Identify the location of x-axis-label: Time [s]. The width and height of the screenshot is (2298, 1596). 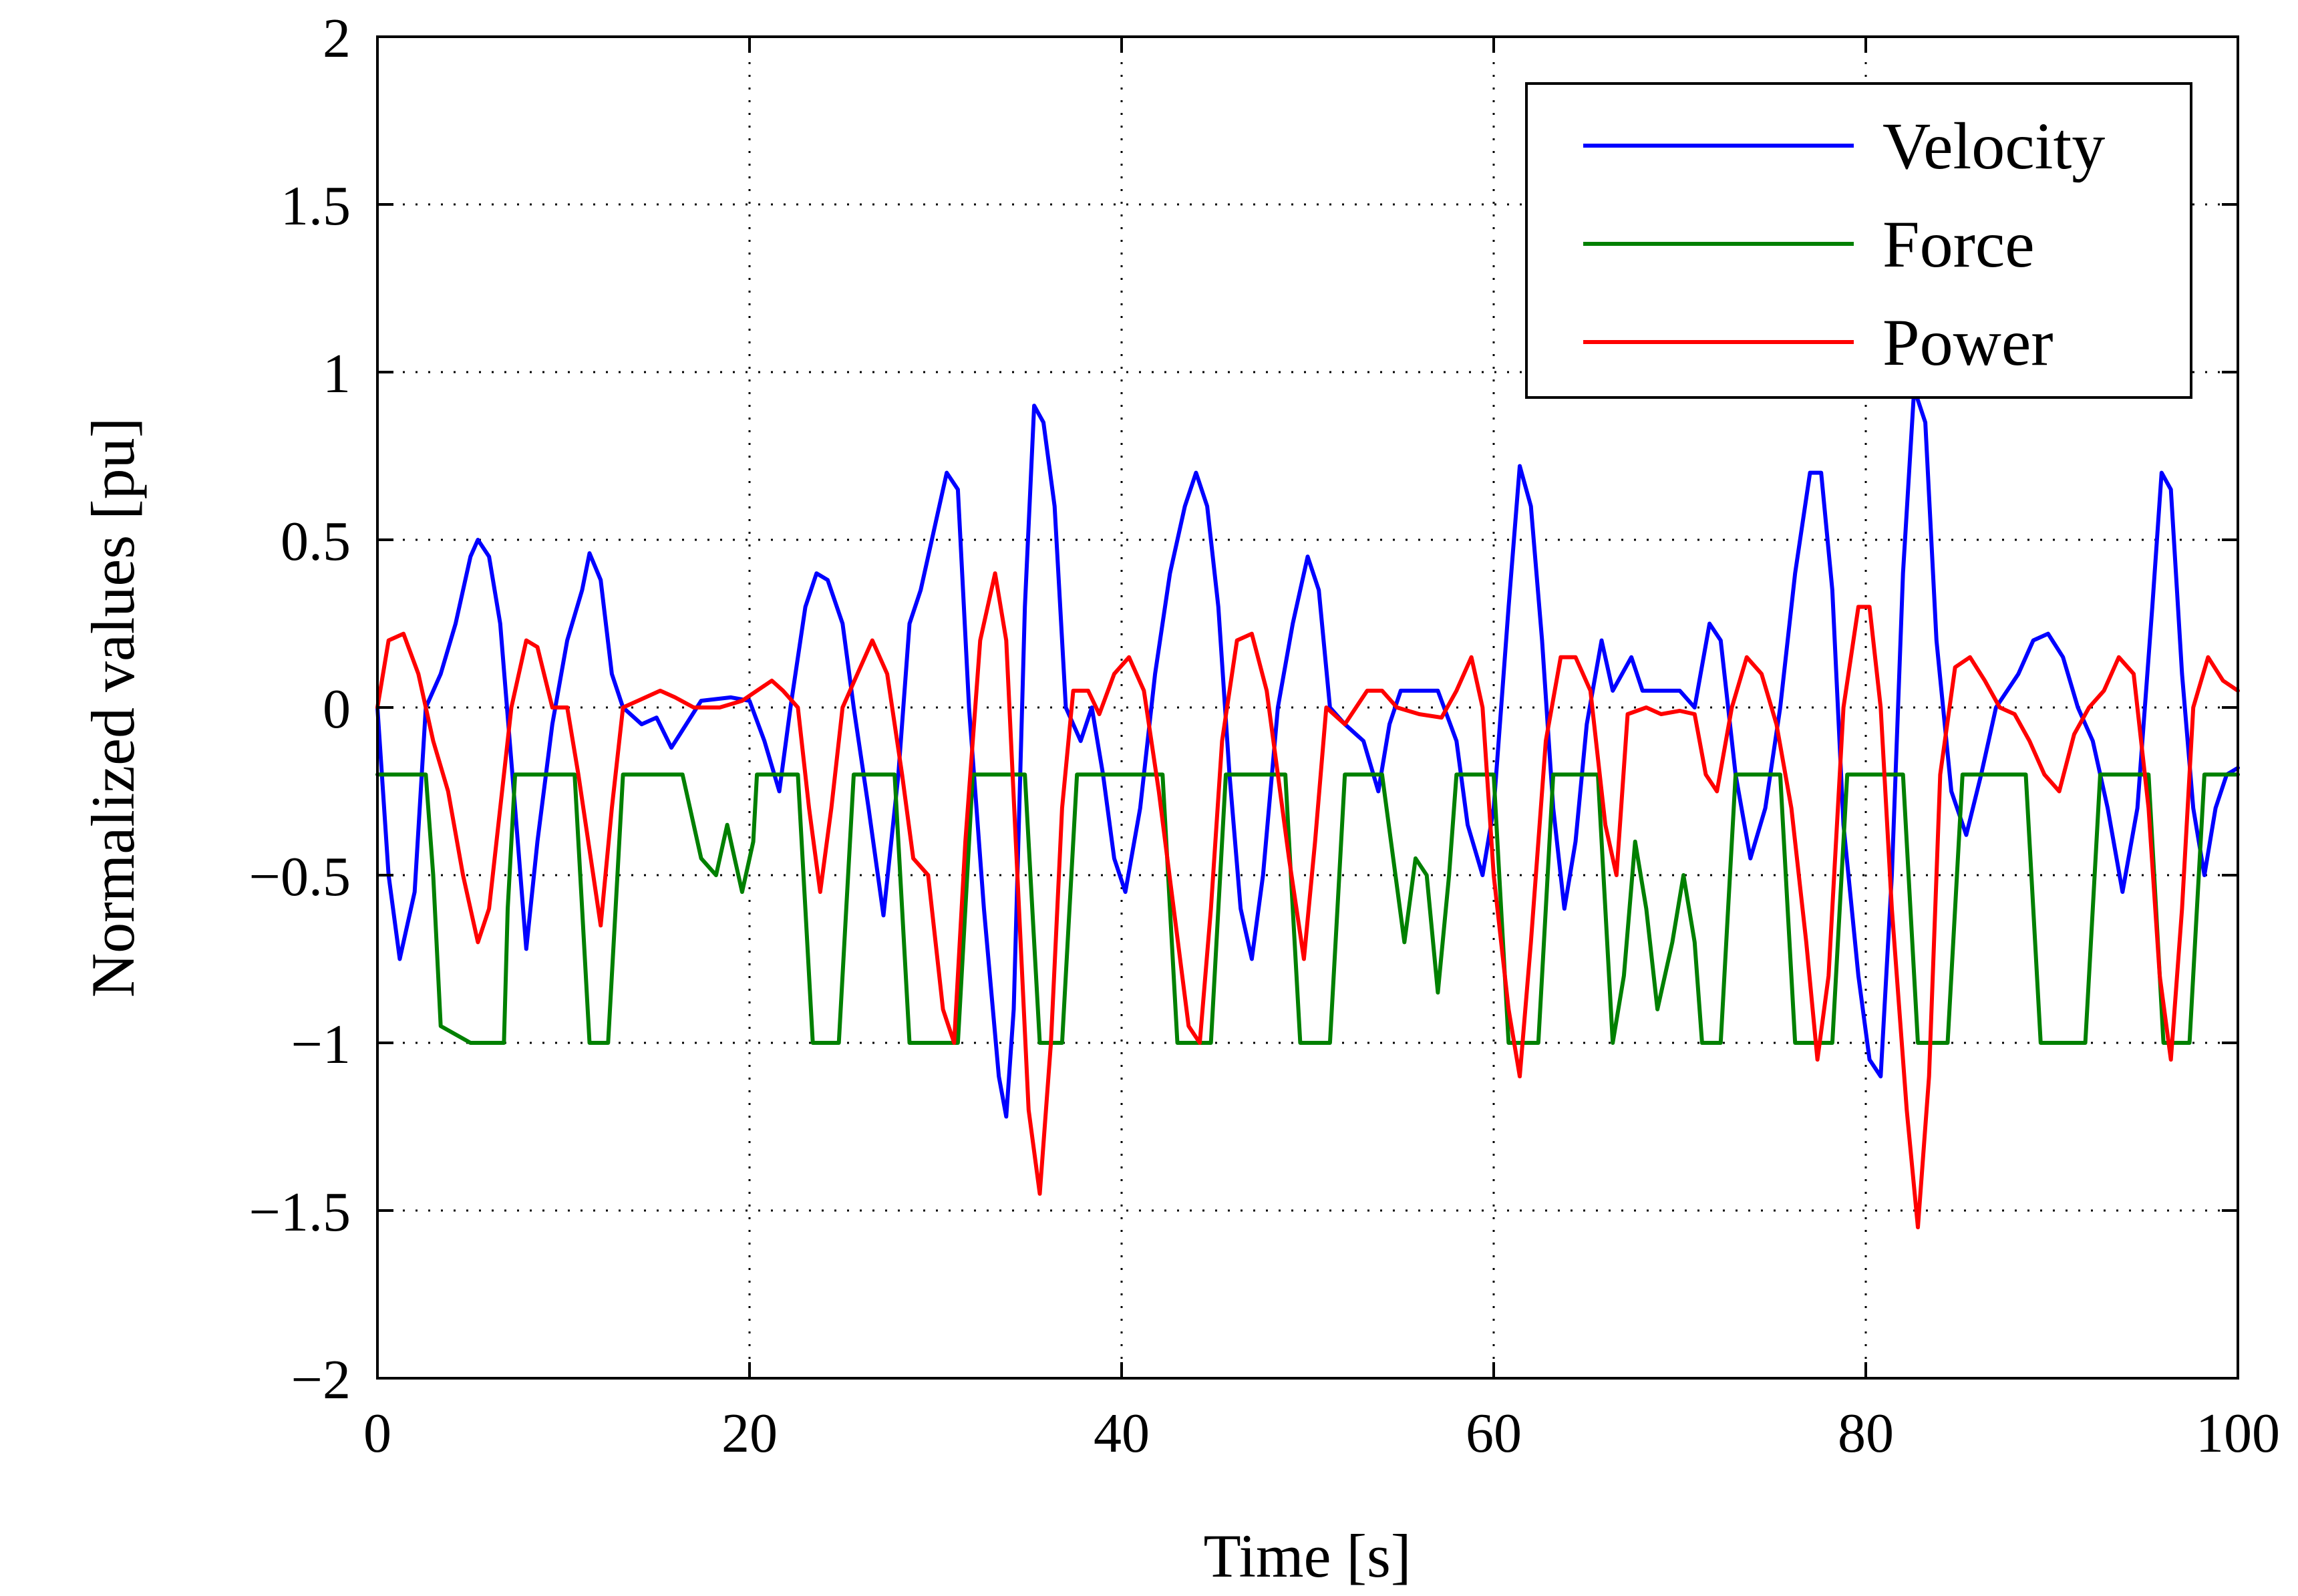
(1308, 1556).